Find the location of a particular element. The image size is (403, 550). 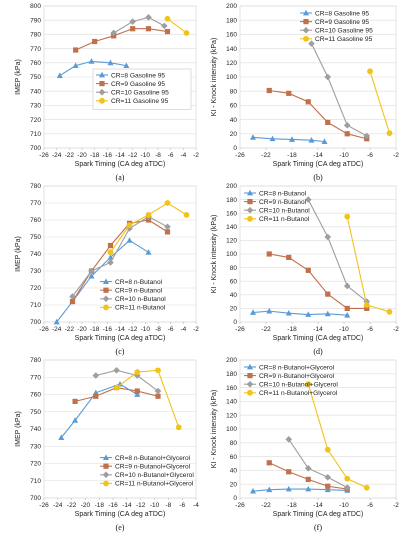

x-tick-label: -4 is located at coordinates (183, 329).